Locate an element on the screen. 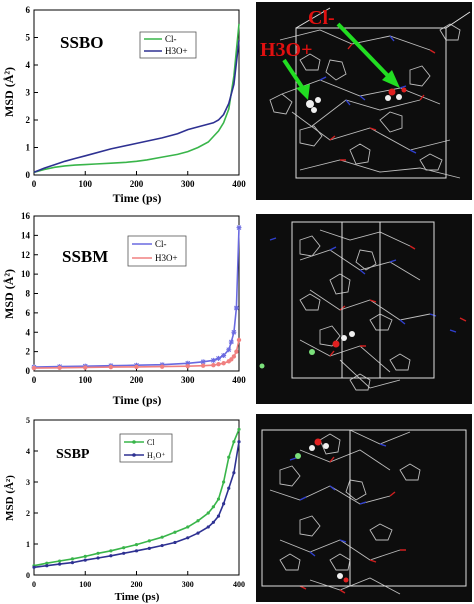  ssbm-xtick-label: 0 is located at coordinates (34, 380).